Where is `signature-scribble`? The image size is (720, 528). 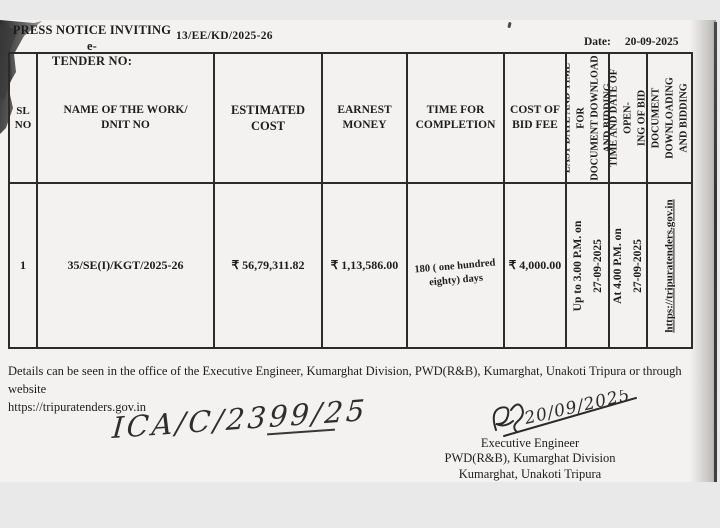
signature-scribble is located at coordinates (564, 417).